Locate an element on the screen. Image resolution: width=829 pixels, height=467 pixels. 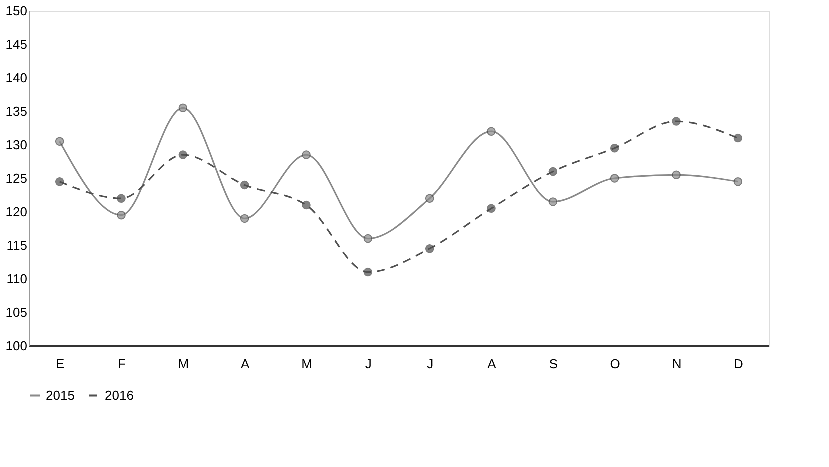
y-tick-label: 105 is located at coordinates (17, 312).